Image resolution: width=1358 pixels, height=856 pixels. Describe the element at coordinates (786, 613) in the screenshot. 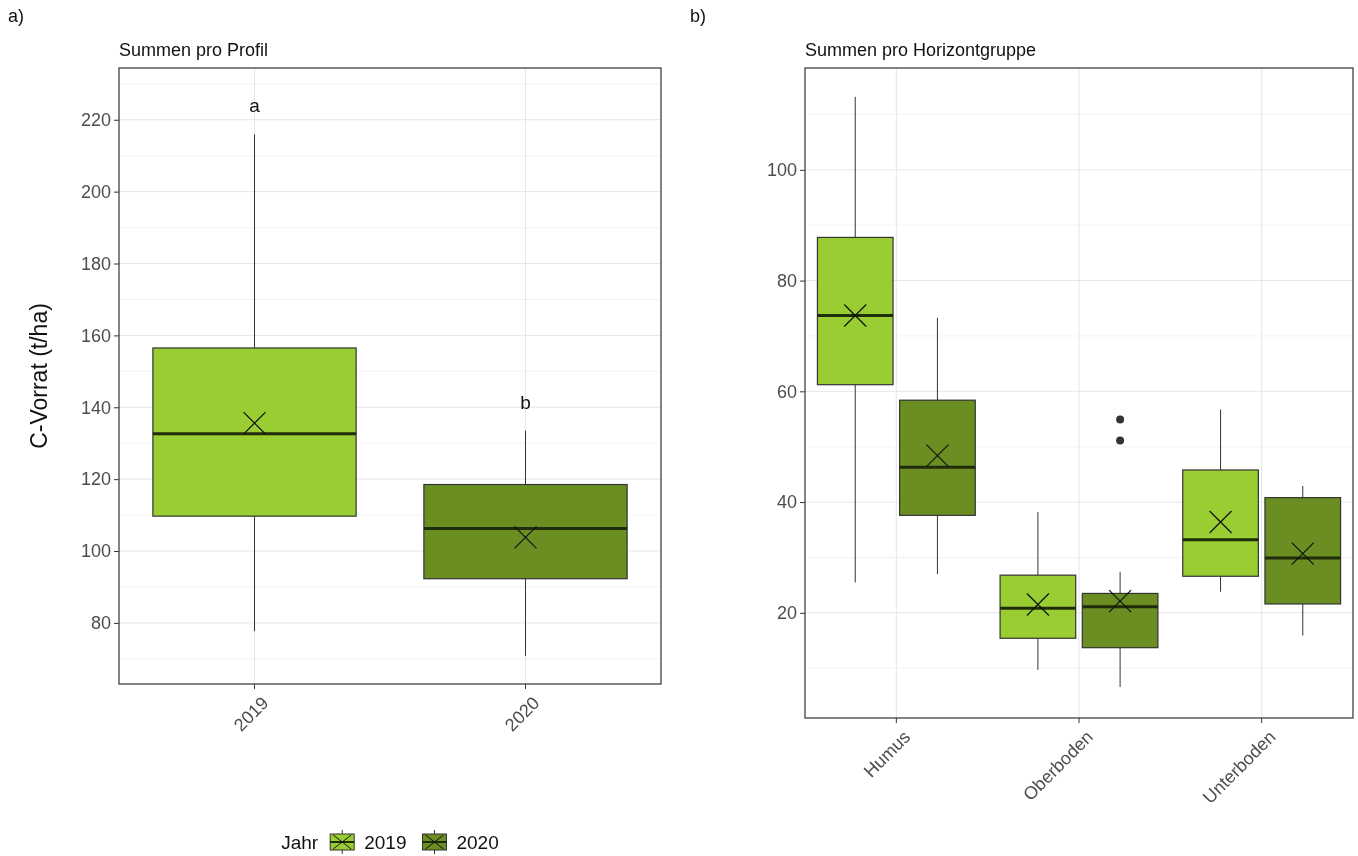

I see `y-tick-label: 20` at that location.